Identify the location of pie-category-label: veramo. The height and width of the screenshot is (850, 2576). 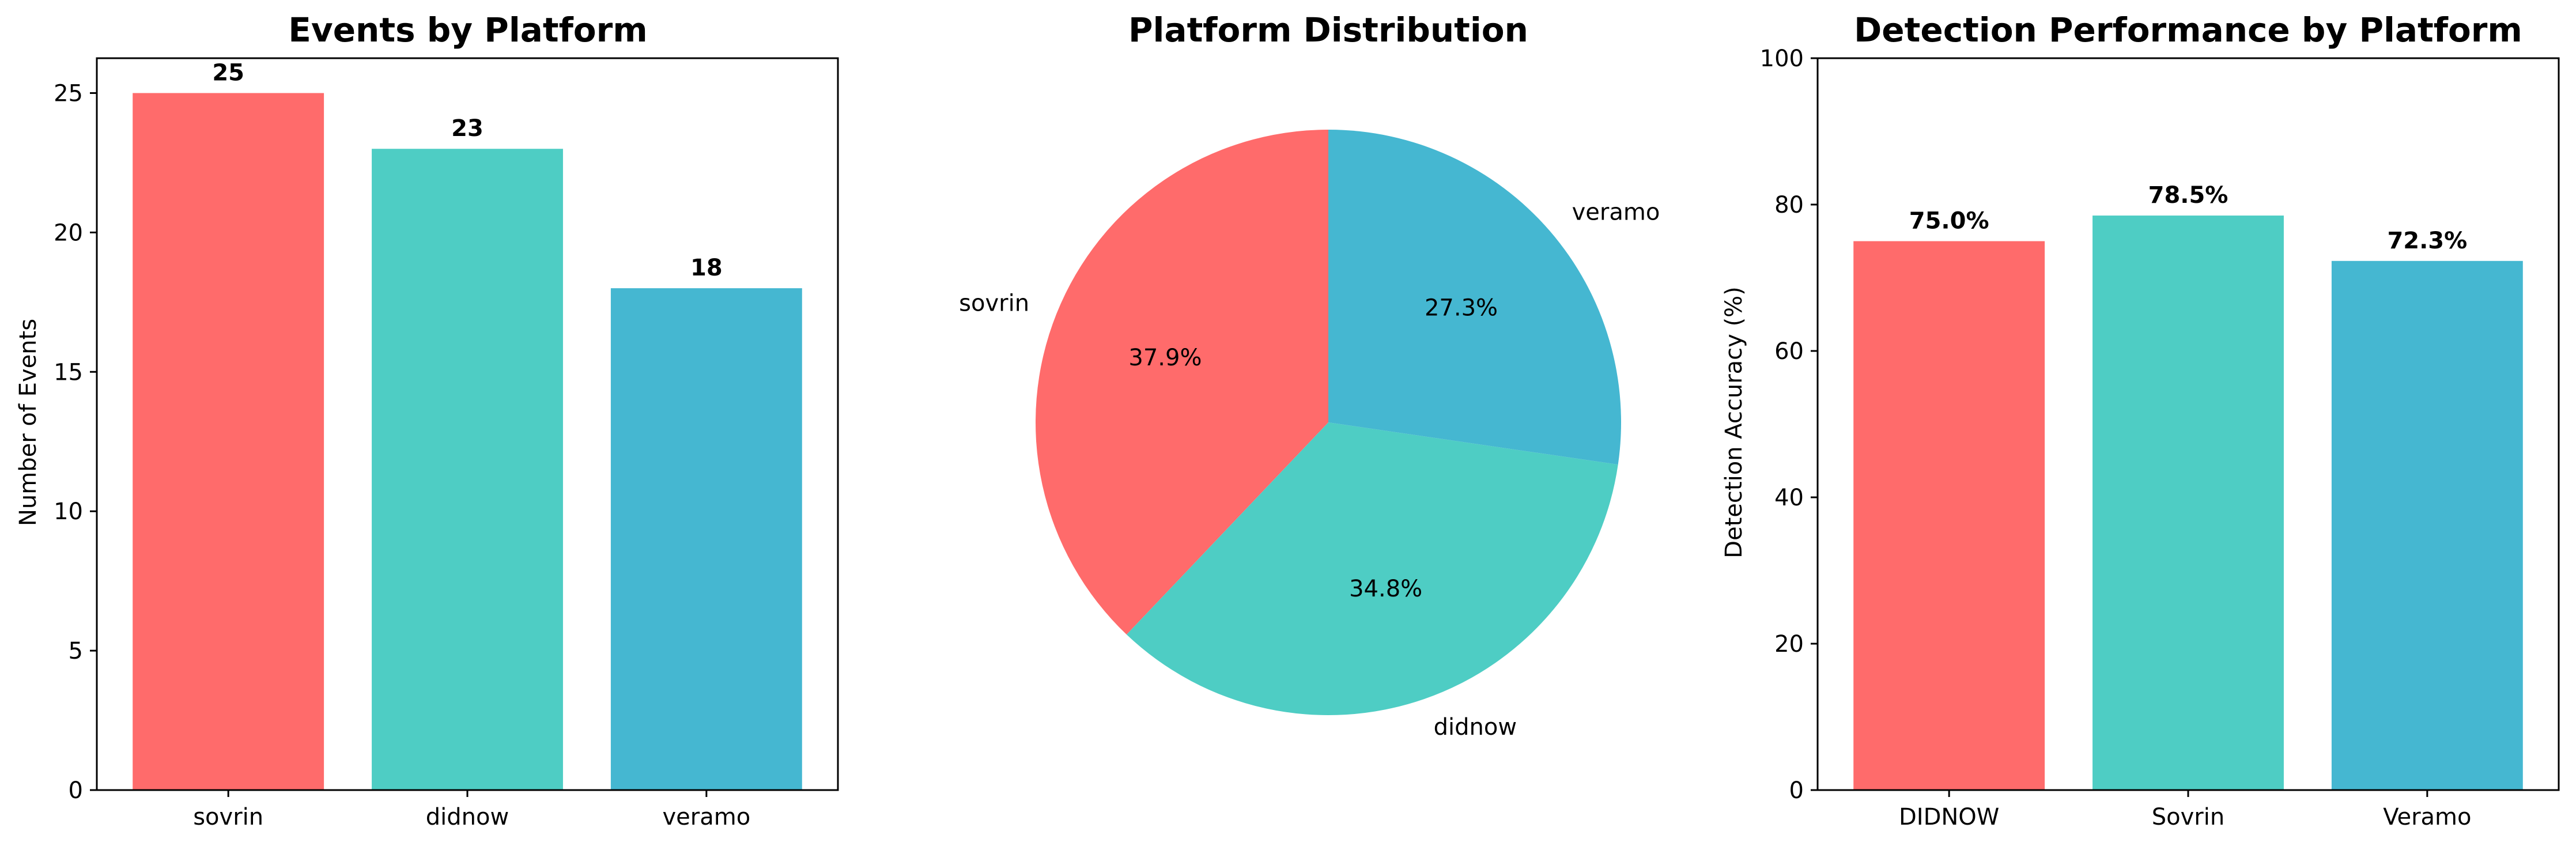
(1616, 212).